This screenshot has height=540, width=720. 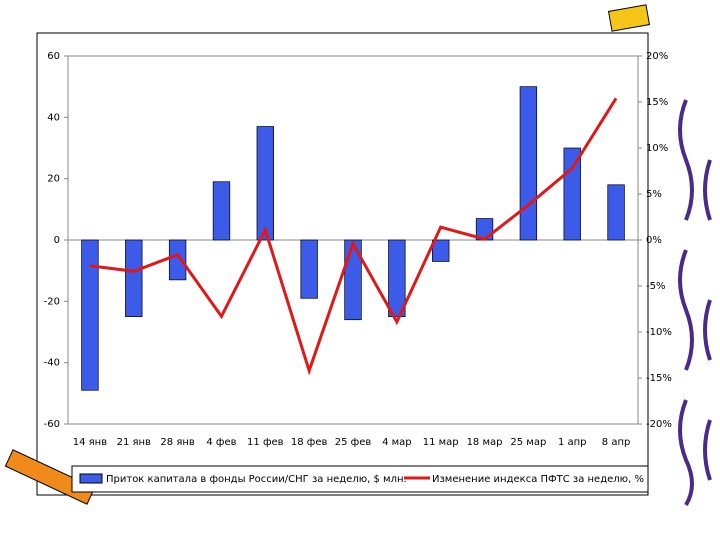 What do you see at coordinates (616, 442) in the screenshot?
I see `x-tick-label: 8 апр` at bounding box center [616, 442].